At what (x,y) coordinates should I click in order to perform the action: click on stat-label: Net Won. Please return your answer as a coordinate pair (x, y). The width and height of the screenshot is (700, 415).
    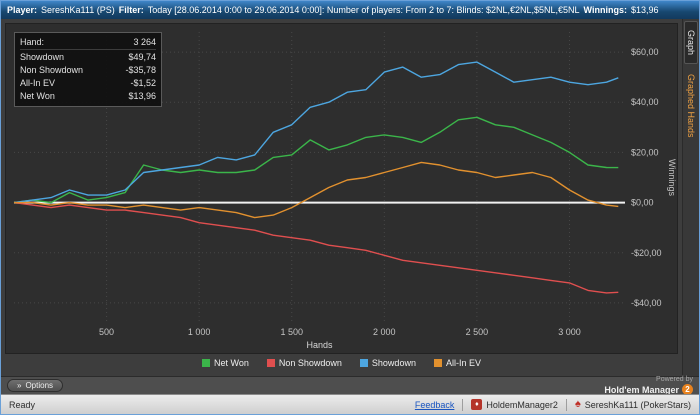
    Looking at the image, I should click on (37, 96).